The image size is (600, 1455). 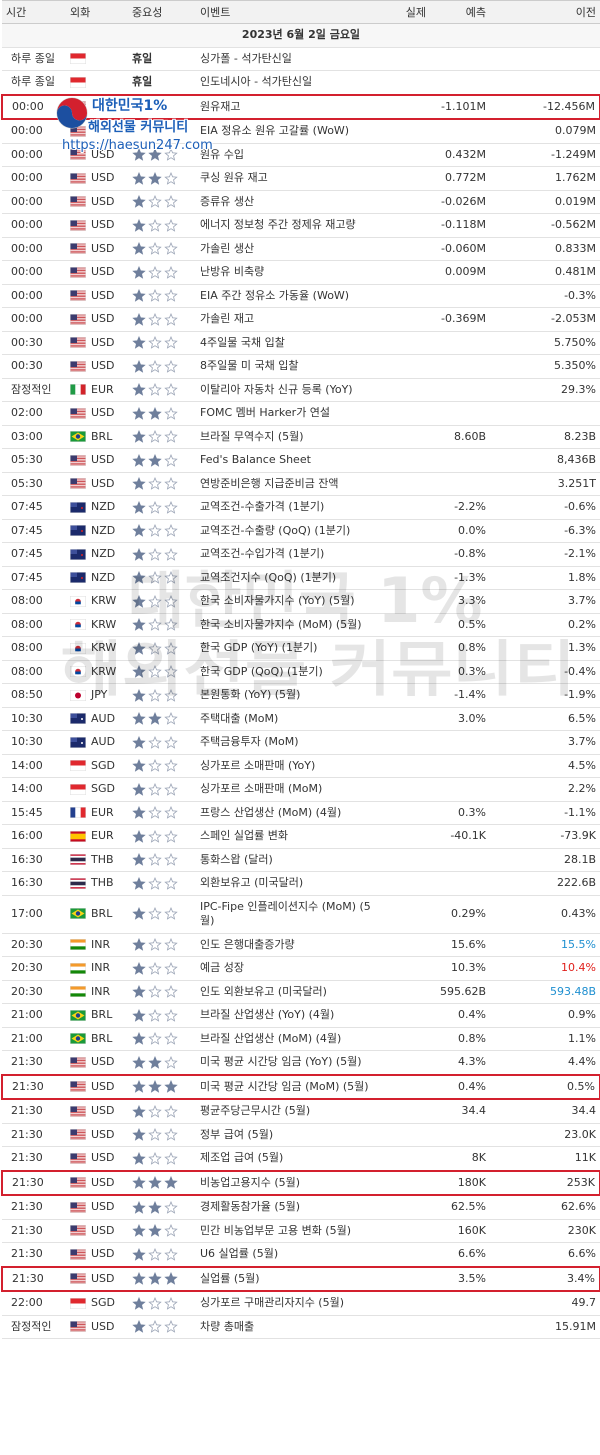 What do you see at coordinates (545, 860) in the screenshot?
I see `previous: 28.1B` at bounding box center [545, 860].